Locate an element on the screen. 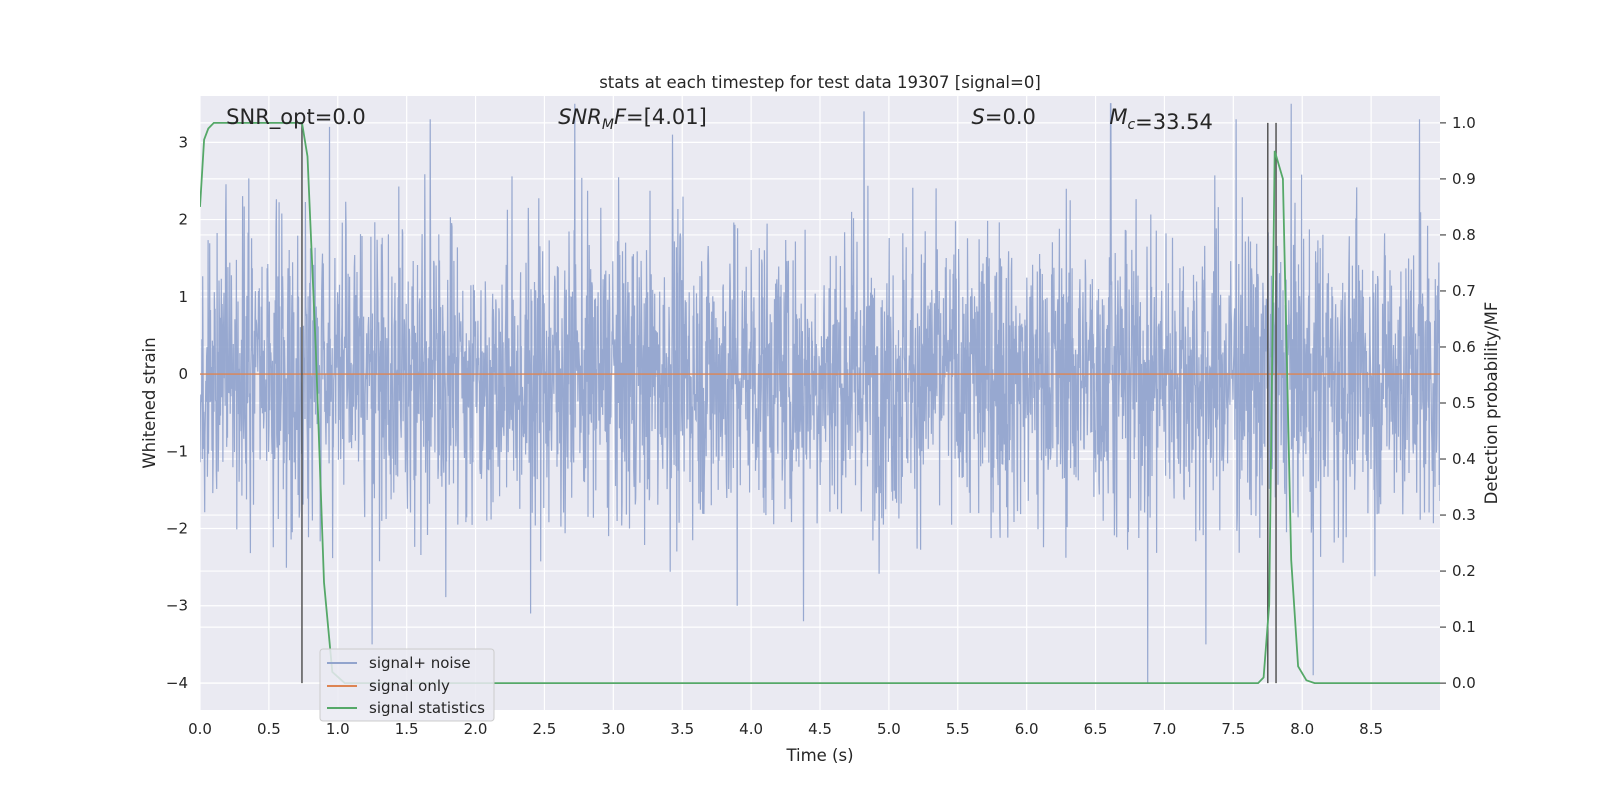 The image size is (1600, 800). x-tick-label: 4.5 is located at coordinates (820, 729).